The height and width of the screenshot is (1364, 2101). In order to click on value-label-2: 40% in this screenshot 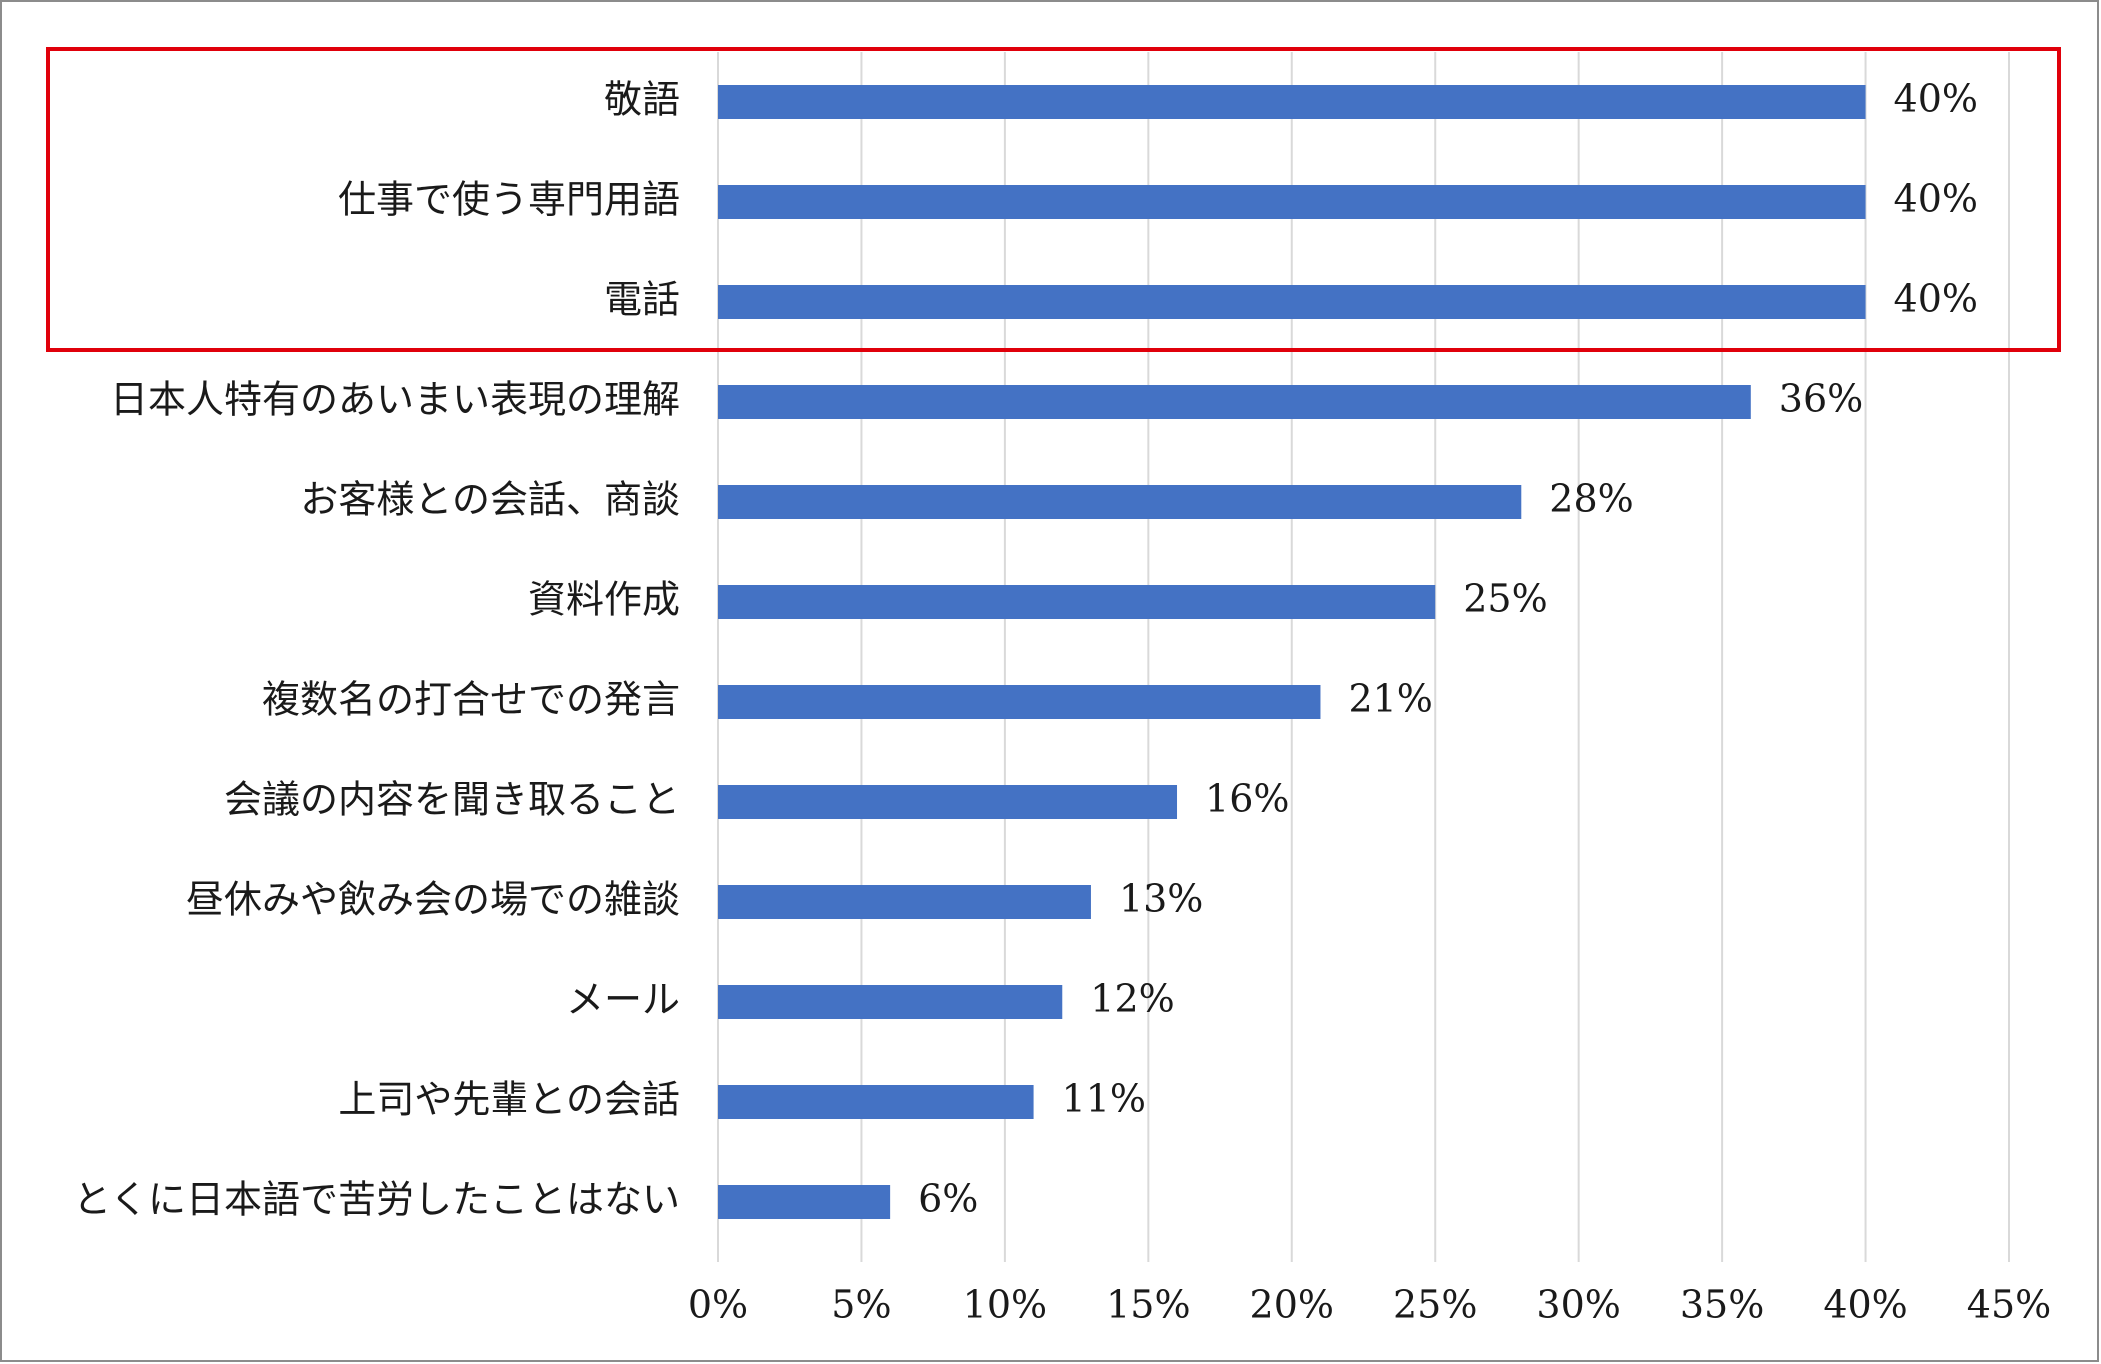, I will do `click(1936, 299)`.